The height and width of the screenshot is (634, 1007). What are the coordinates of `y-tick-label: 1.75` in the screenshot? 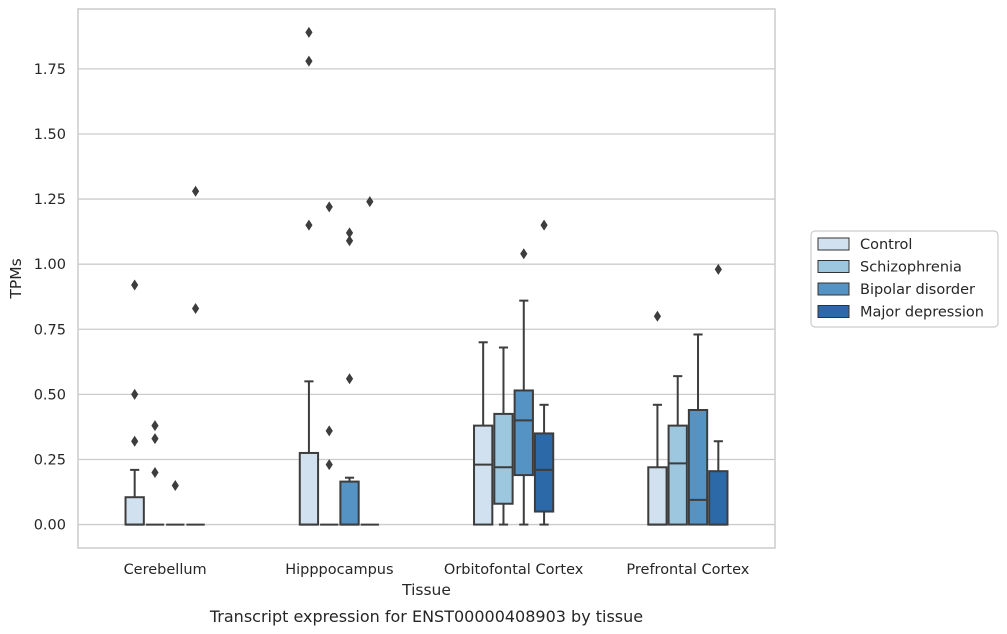 It's located at (50, 70).